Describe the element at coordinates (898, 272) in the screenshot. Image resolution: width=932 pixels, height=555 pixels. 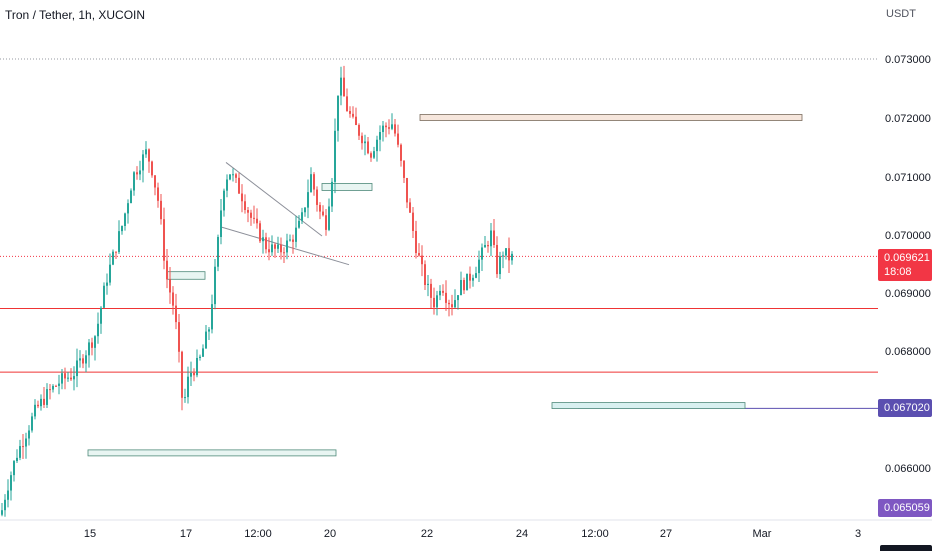
I see `bar-countdown: 18:08` at that location.